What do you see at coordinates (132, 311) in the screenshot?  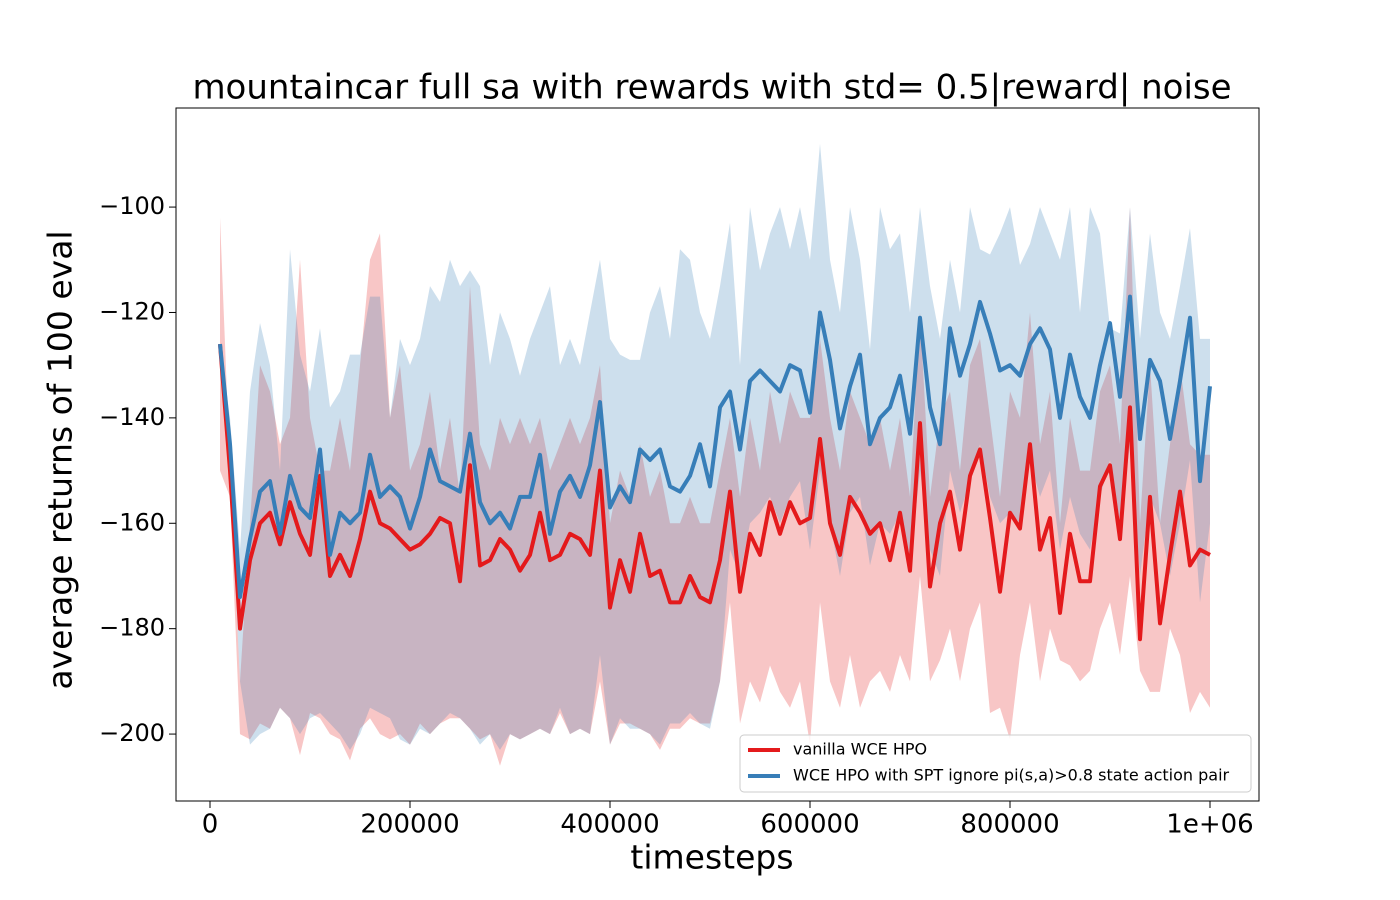 I see `y-tick-label: −120` at bounding box center [132, 311].